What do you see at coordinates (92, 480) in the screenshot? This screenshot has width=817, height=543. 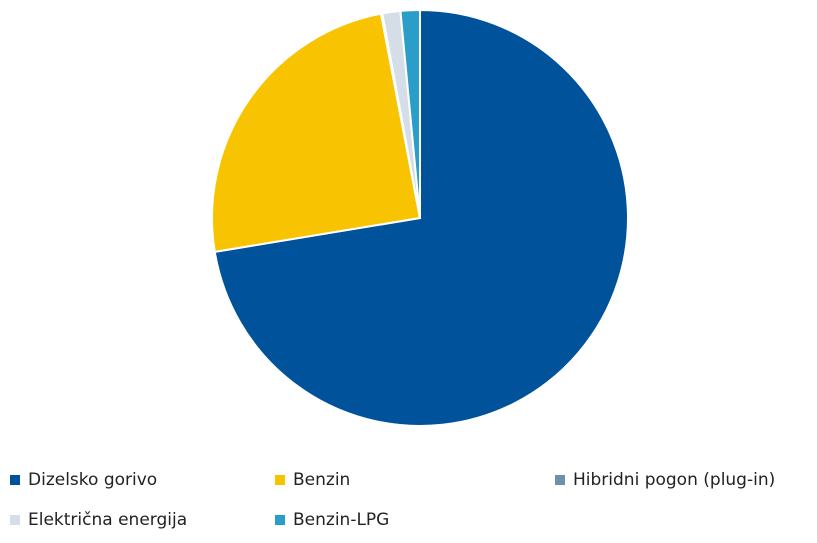 I see `legend-label: Dizelsko gorivo` at bounding box center [92, 480].